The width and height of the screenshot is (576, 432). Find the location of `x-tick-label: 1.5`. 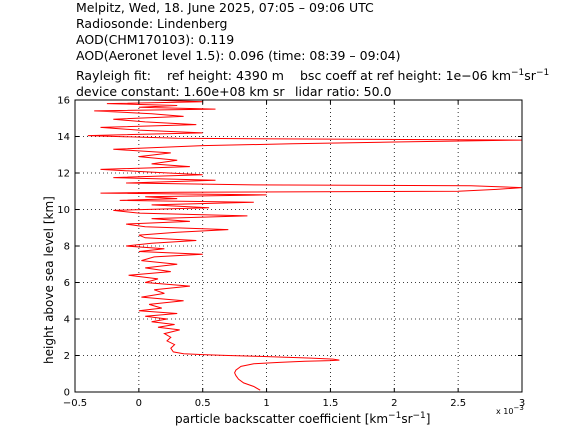

x-tick-label: 1.5 is located at coordinates (330, 403).